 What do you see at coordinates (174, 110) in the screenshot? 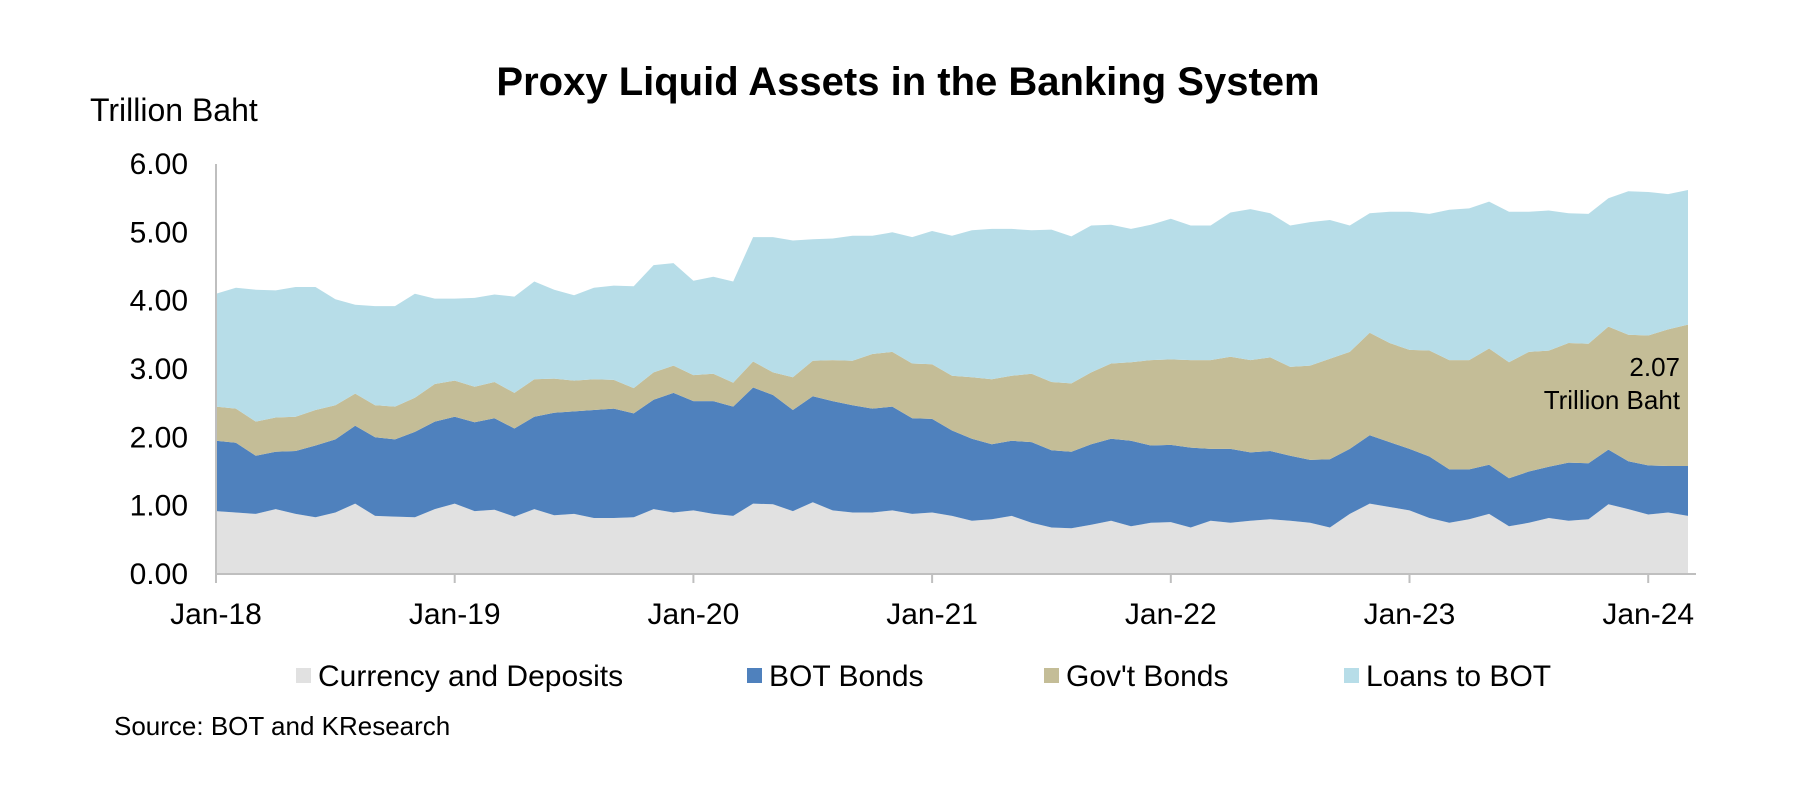
I see `y-axis-label: Trillion Baht` at bounding box center [174, 110].